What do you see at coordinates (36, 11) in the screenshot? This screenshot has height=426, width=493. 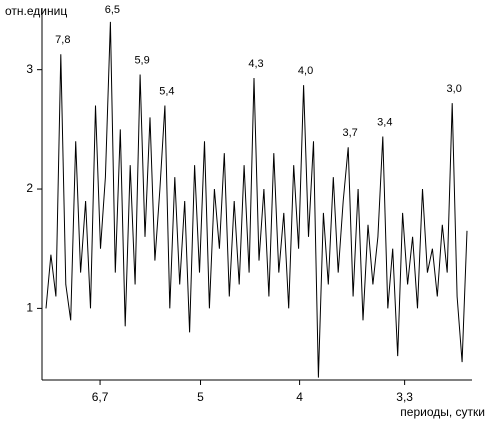 I see `y-axis-label: отн.единиц` at bounding box center [36, 11].